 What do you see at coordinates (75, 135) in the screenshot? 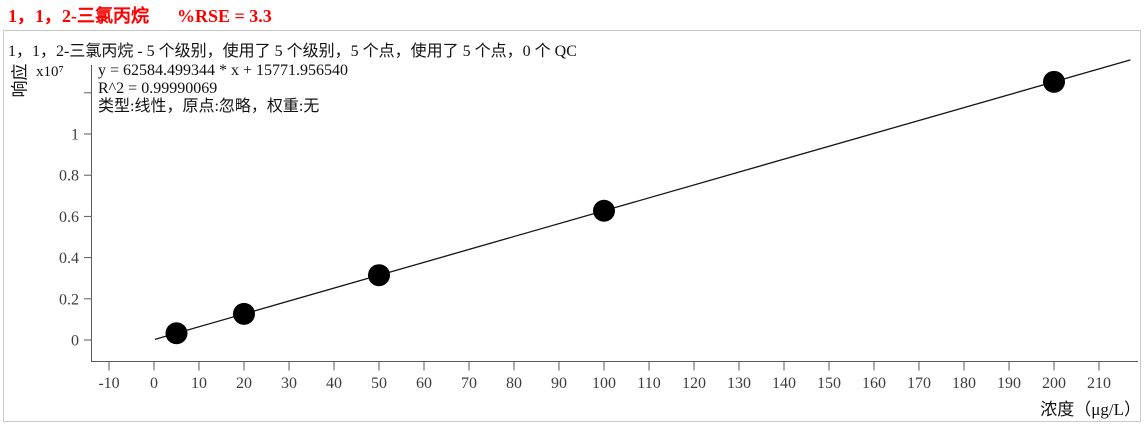
I see `y-tick-label: 1` at bounding box center [75, 135].